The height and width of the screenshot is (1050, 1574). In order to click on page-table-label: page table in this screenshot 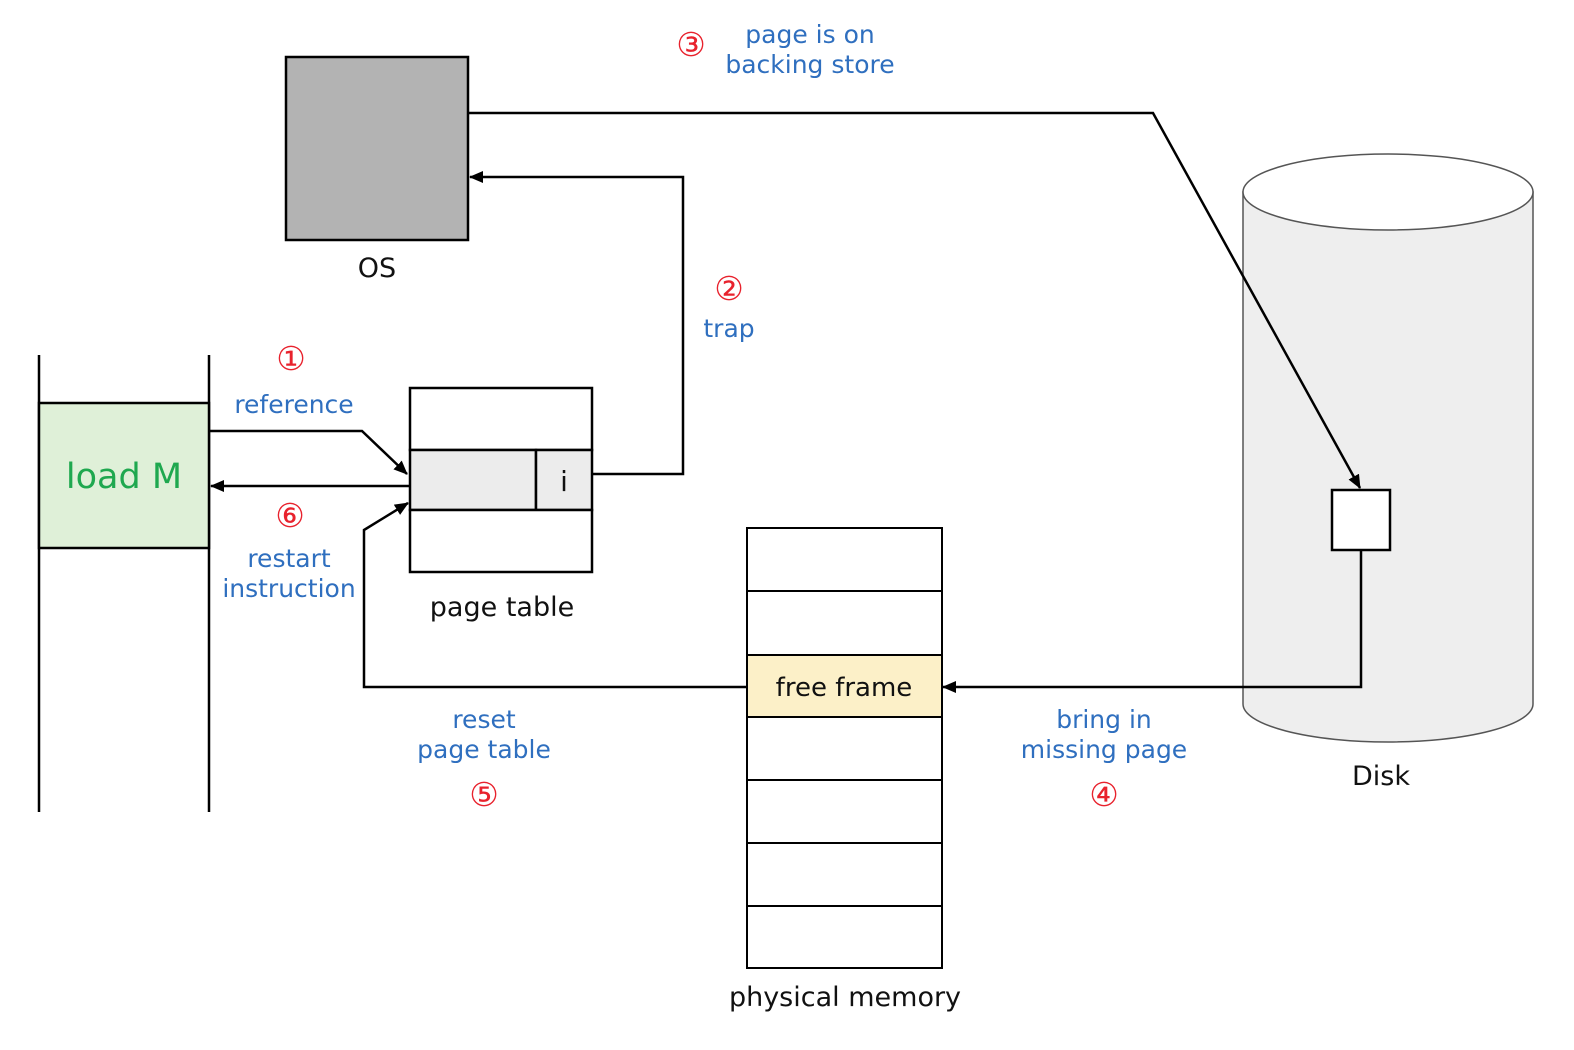, I will do `click(502, 607)`.